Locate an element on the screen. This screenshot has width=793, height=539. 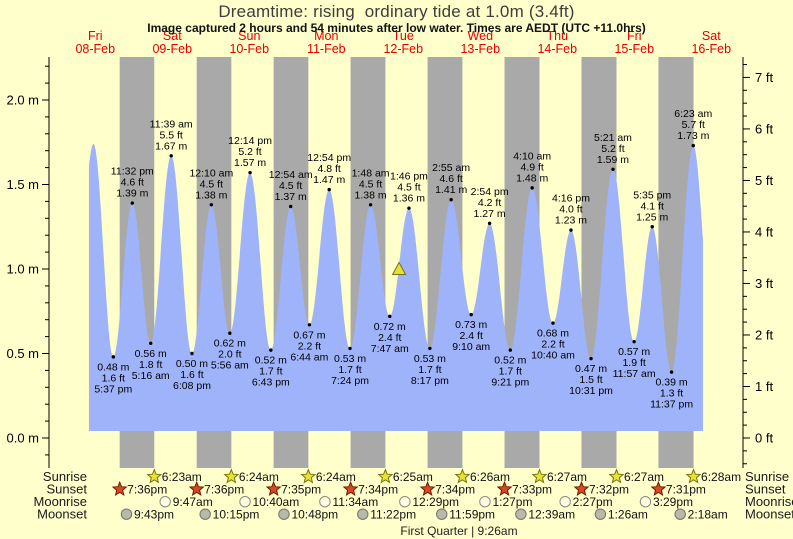
sunset-time: 7:31pm is located at coordinates (686, 490).